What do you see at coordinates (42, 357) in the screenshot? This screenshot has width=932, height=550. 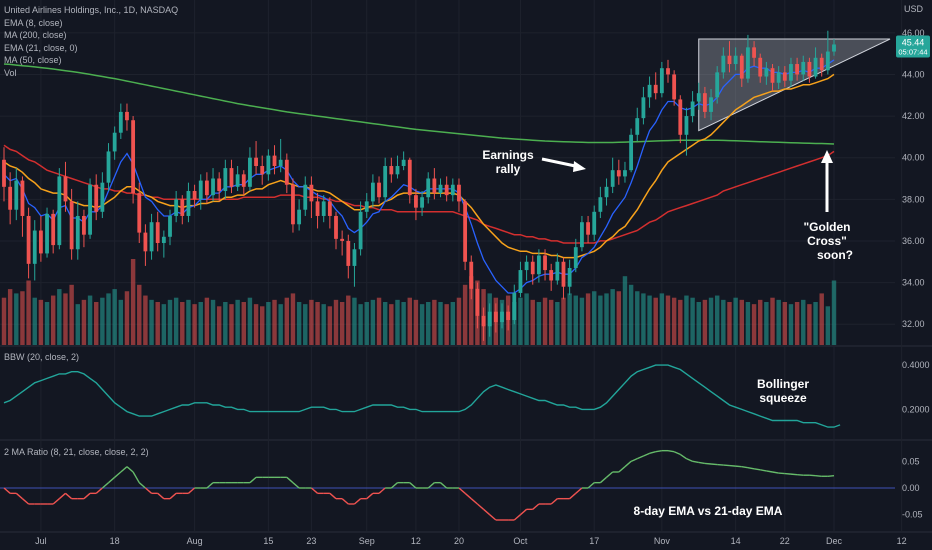 I see `bbw-label: BBW (20, close, 2)` at bounding box center [42, 357].